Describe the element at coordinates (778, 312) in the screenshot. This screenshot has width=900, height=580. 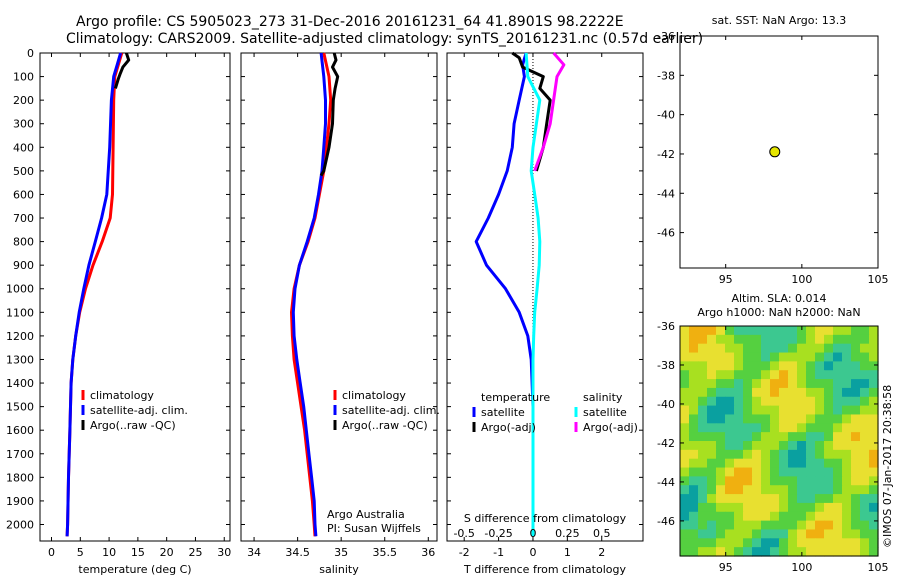
I see `sla-title-line-2: Argo h1000: NaN h2000: NaN` at that location.